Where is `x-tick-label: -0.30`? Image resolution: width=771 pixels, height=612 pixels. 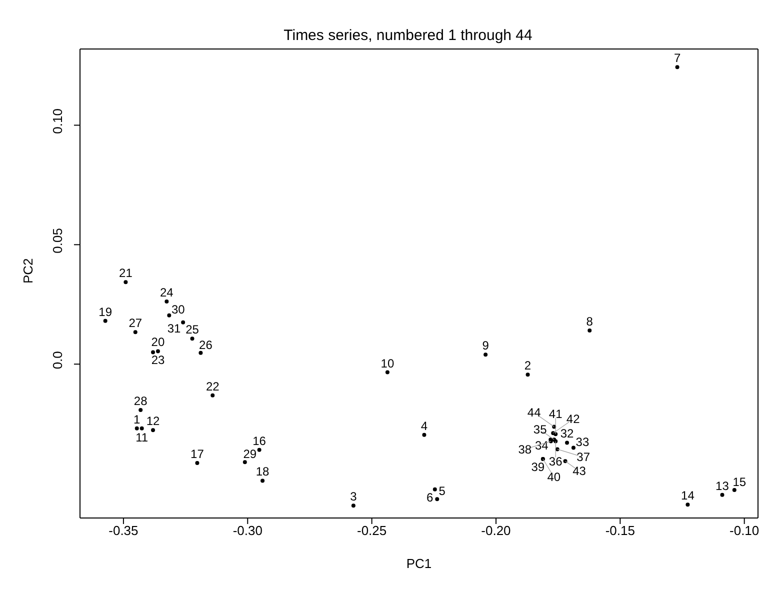
x-tick-label: -0.30 is located at coordinates (247, 530).